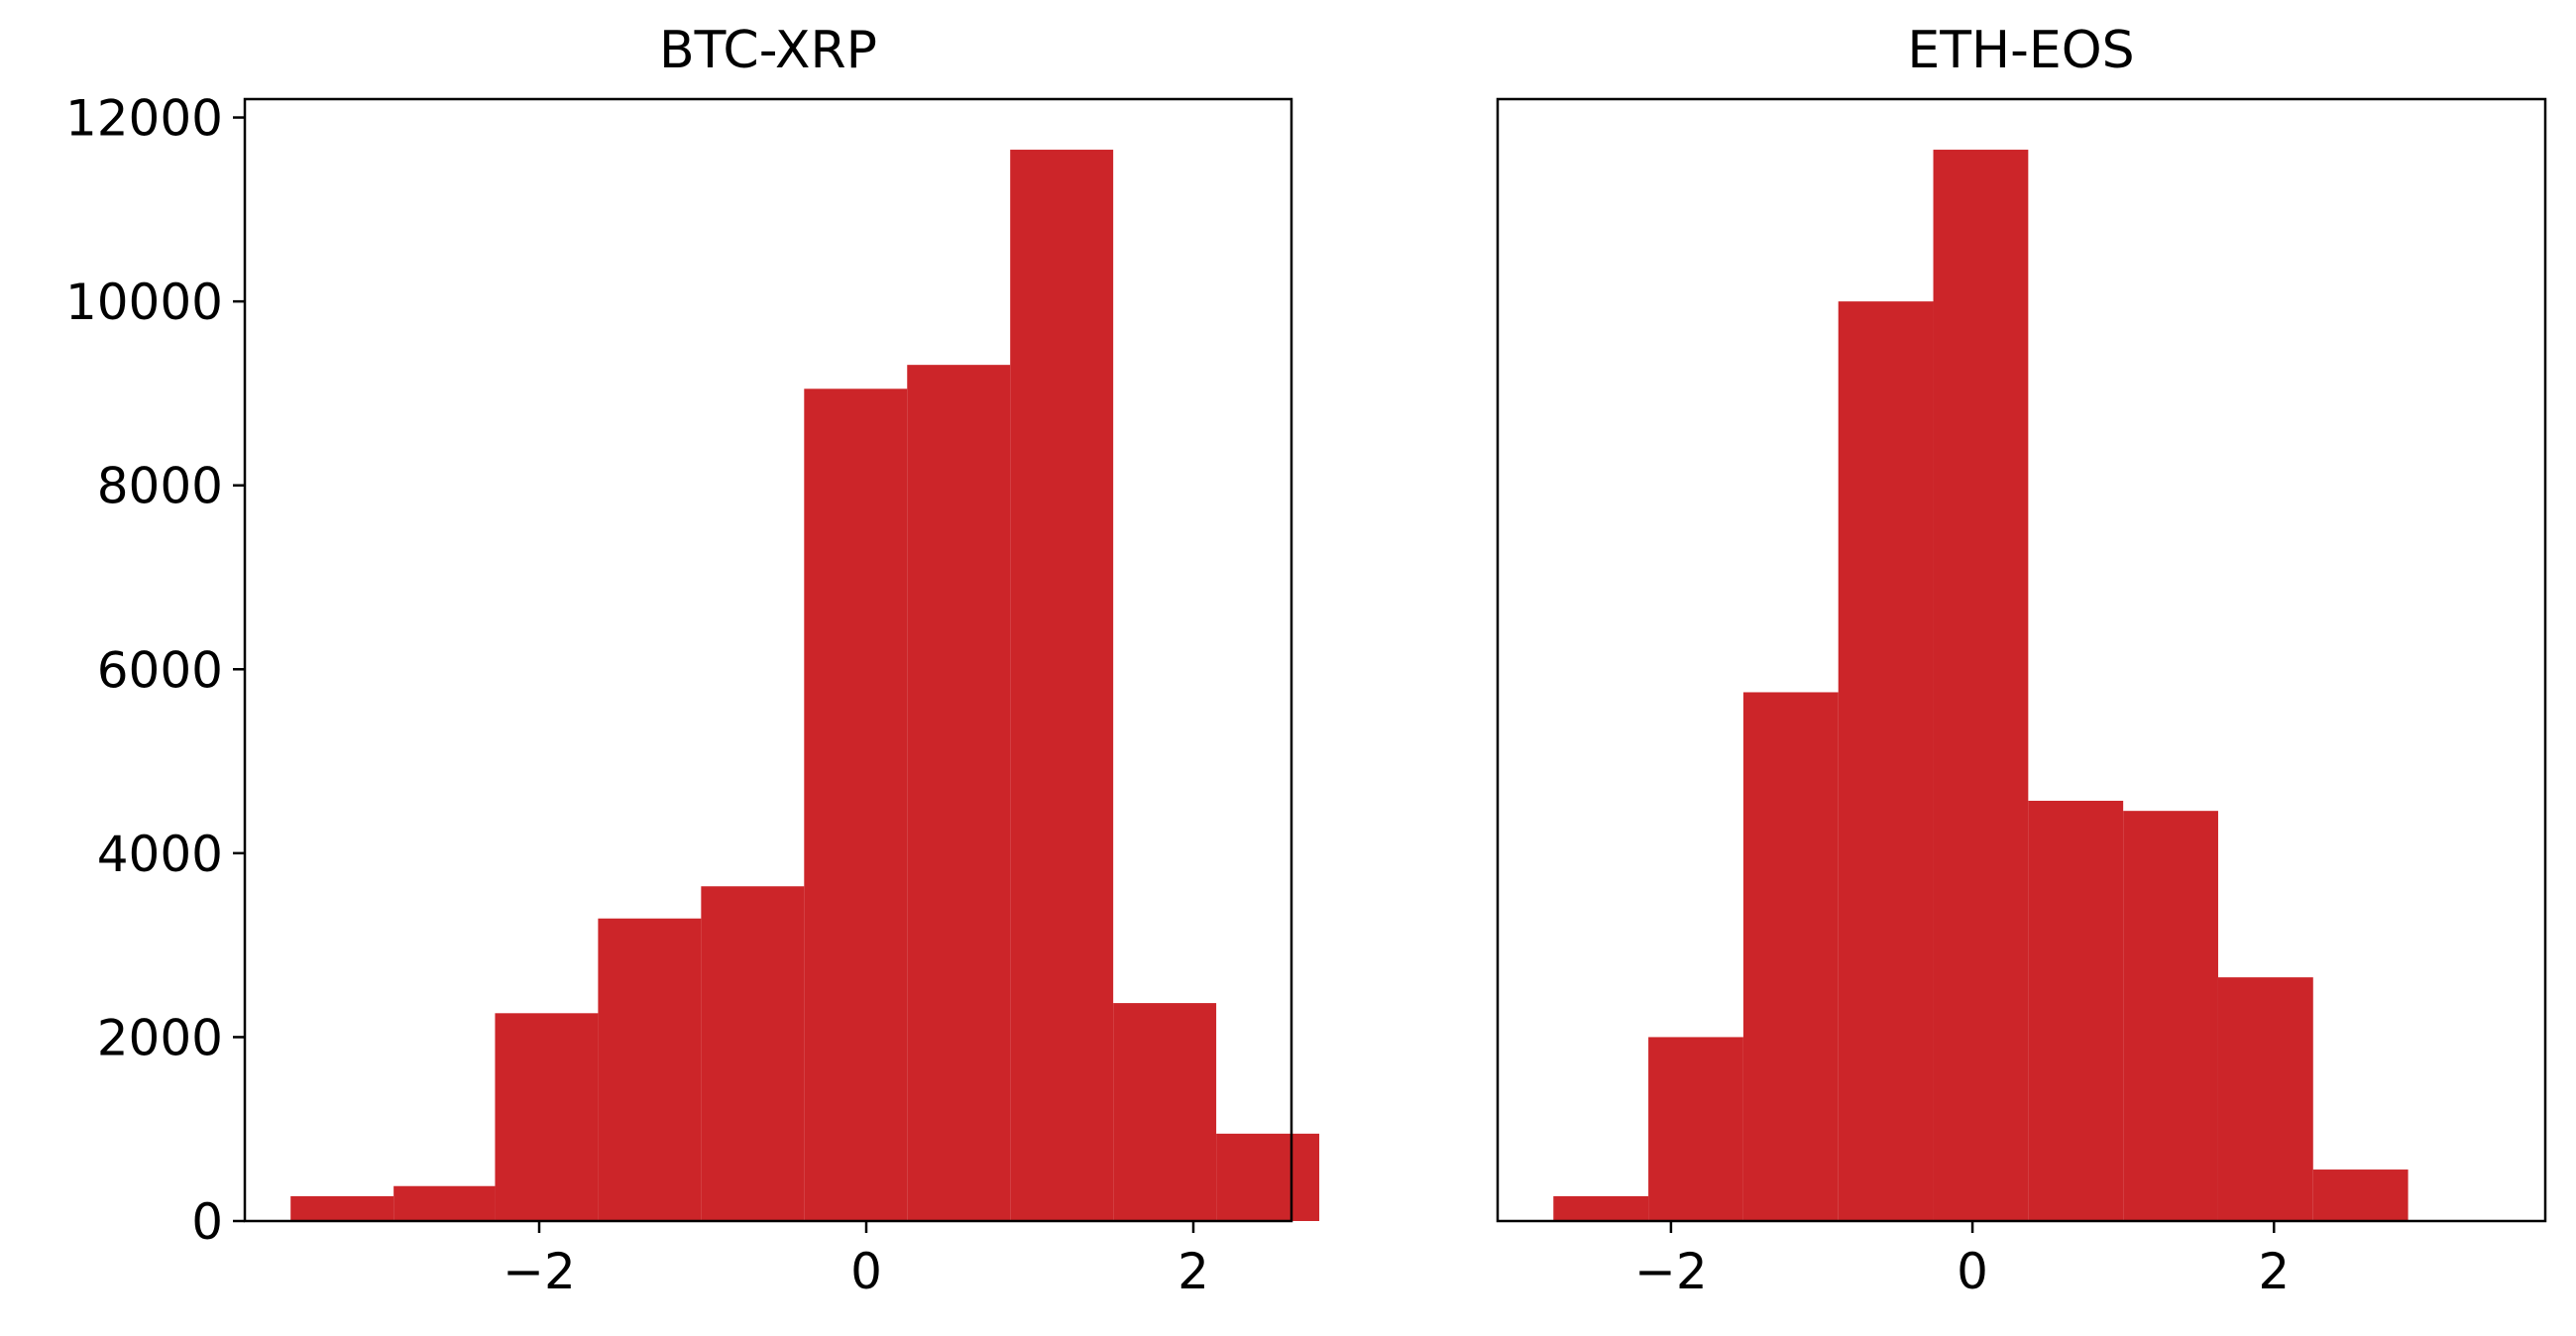  What do you see at coordinates (160, 486) in the screenshot?
I see `y-tick-label: 8000` at bounding box center [160, 486].